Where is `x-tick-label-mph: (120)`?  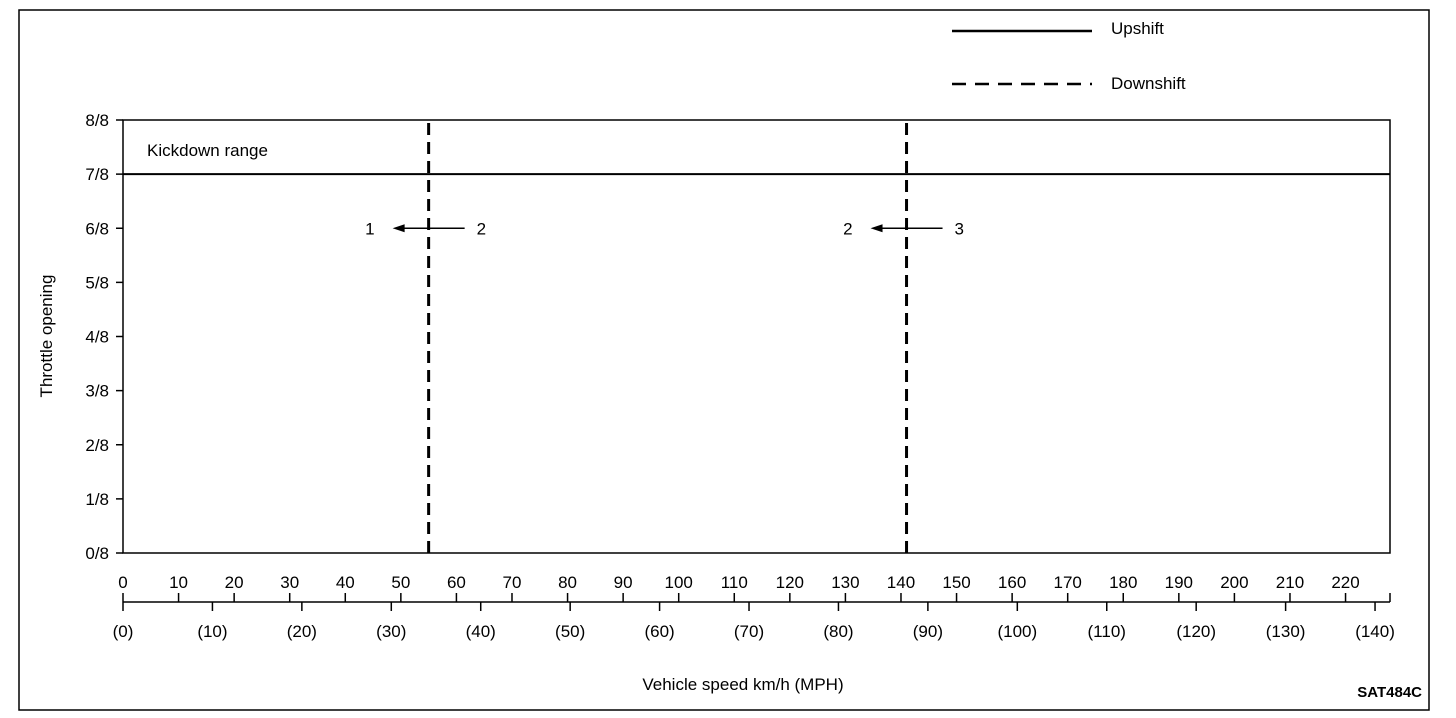
x-tick-label-mph: (120) is located at coordinates (1196, 631).